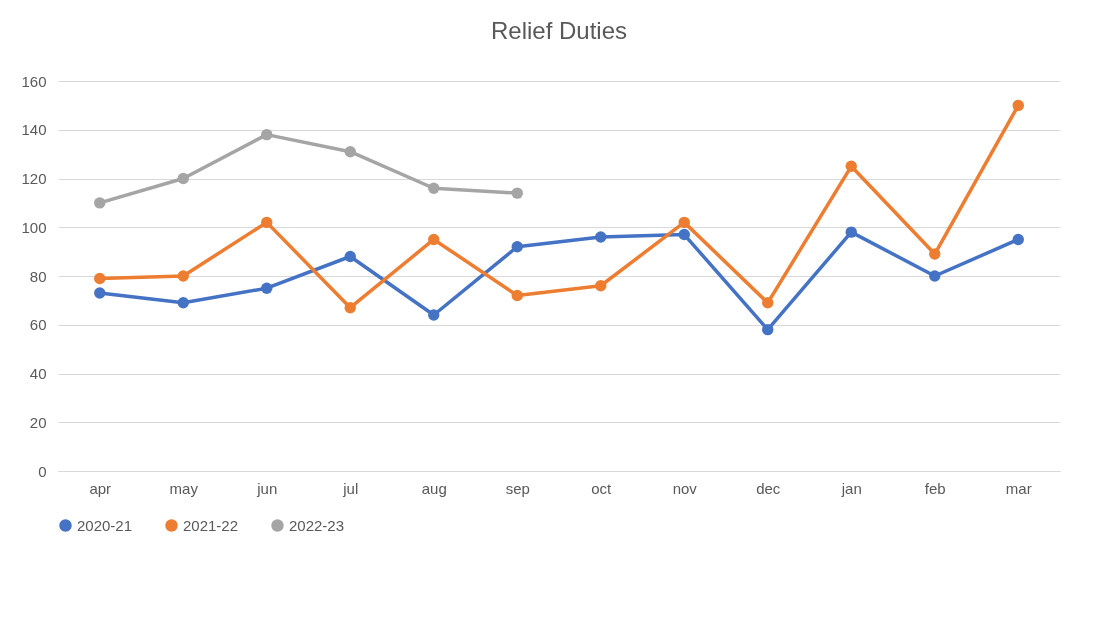  What do you see at coordinates (935, 488) in the screenshot?
I see `x-tick-label: feb` at bounding box center [935, 488].